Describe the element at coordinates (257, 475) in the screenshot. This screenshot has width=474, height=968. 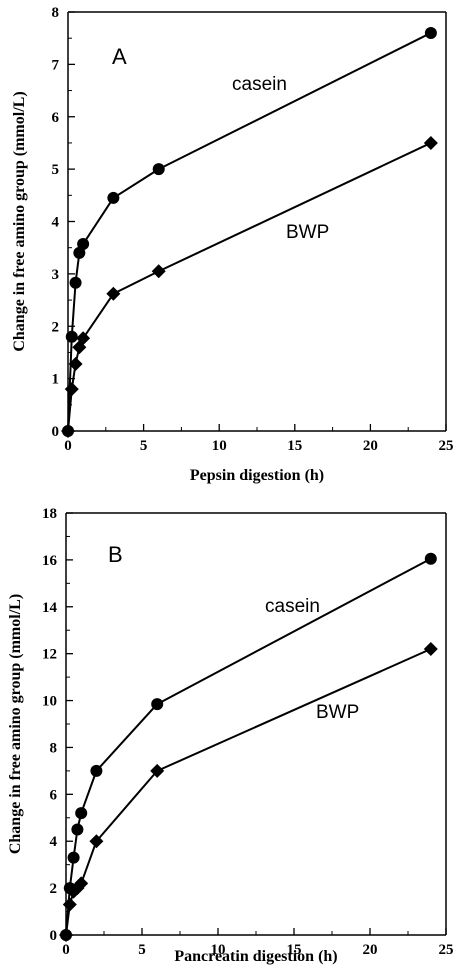
I see `x-axis-label: Pepsin digestion (h)` at that location.